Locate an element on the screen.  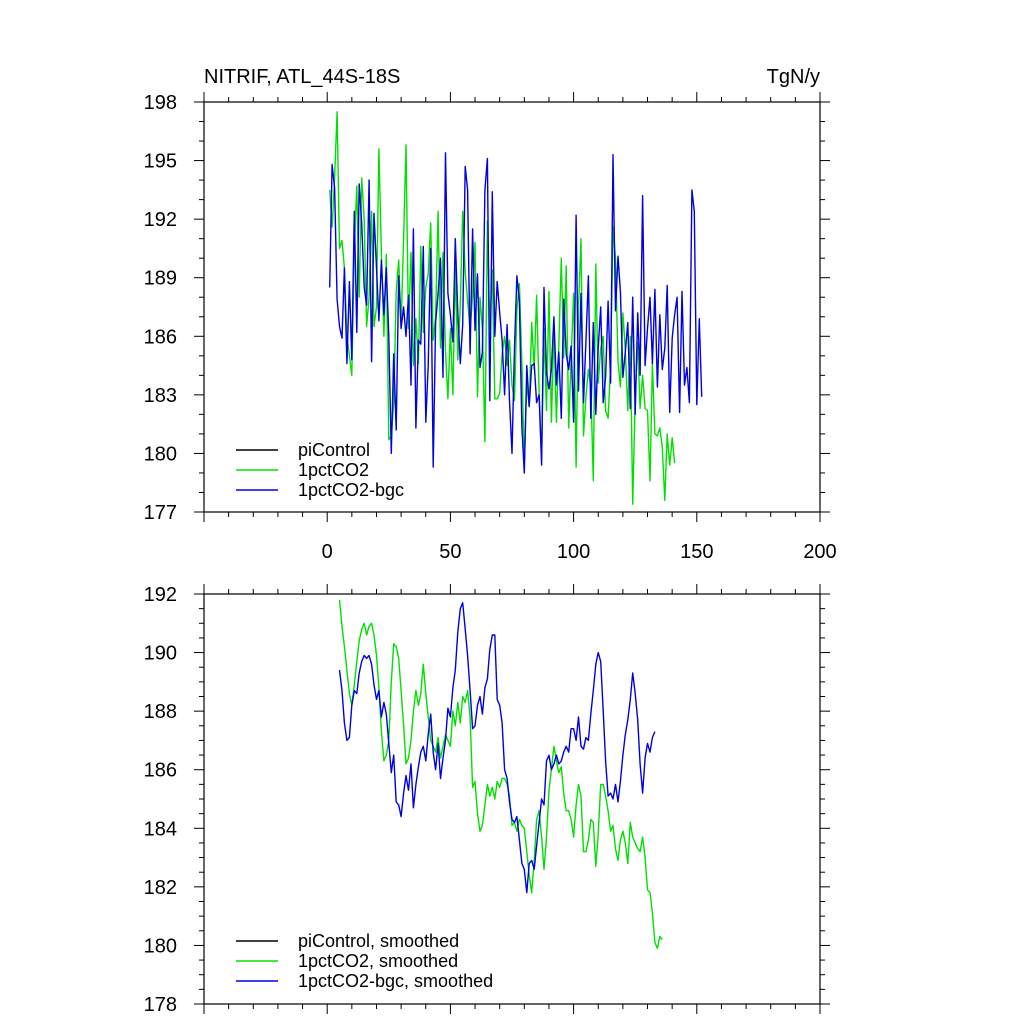
x-tick-label: 200 is located at coordinates (819, 552).